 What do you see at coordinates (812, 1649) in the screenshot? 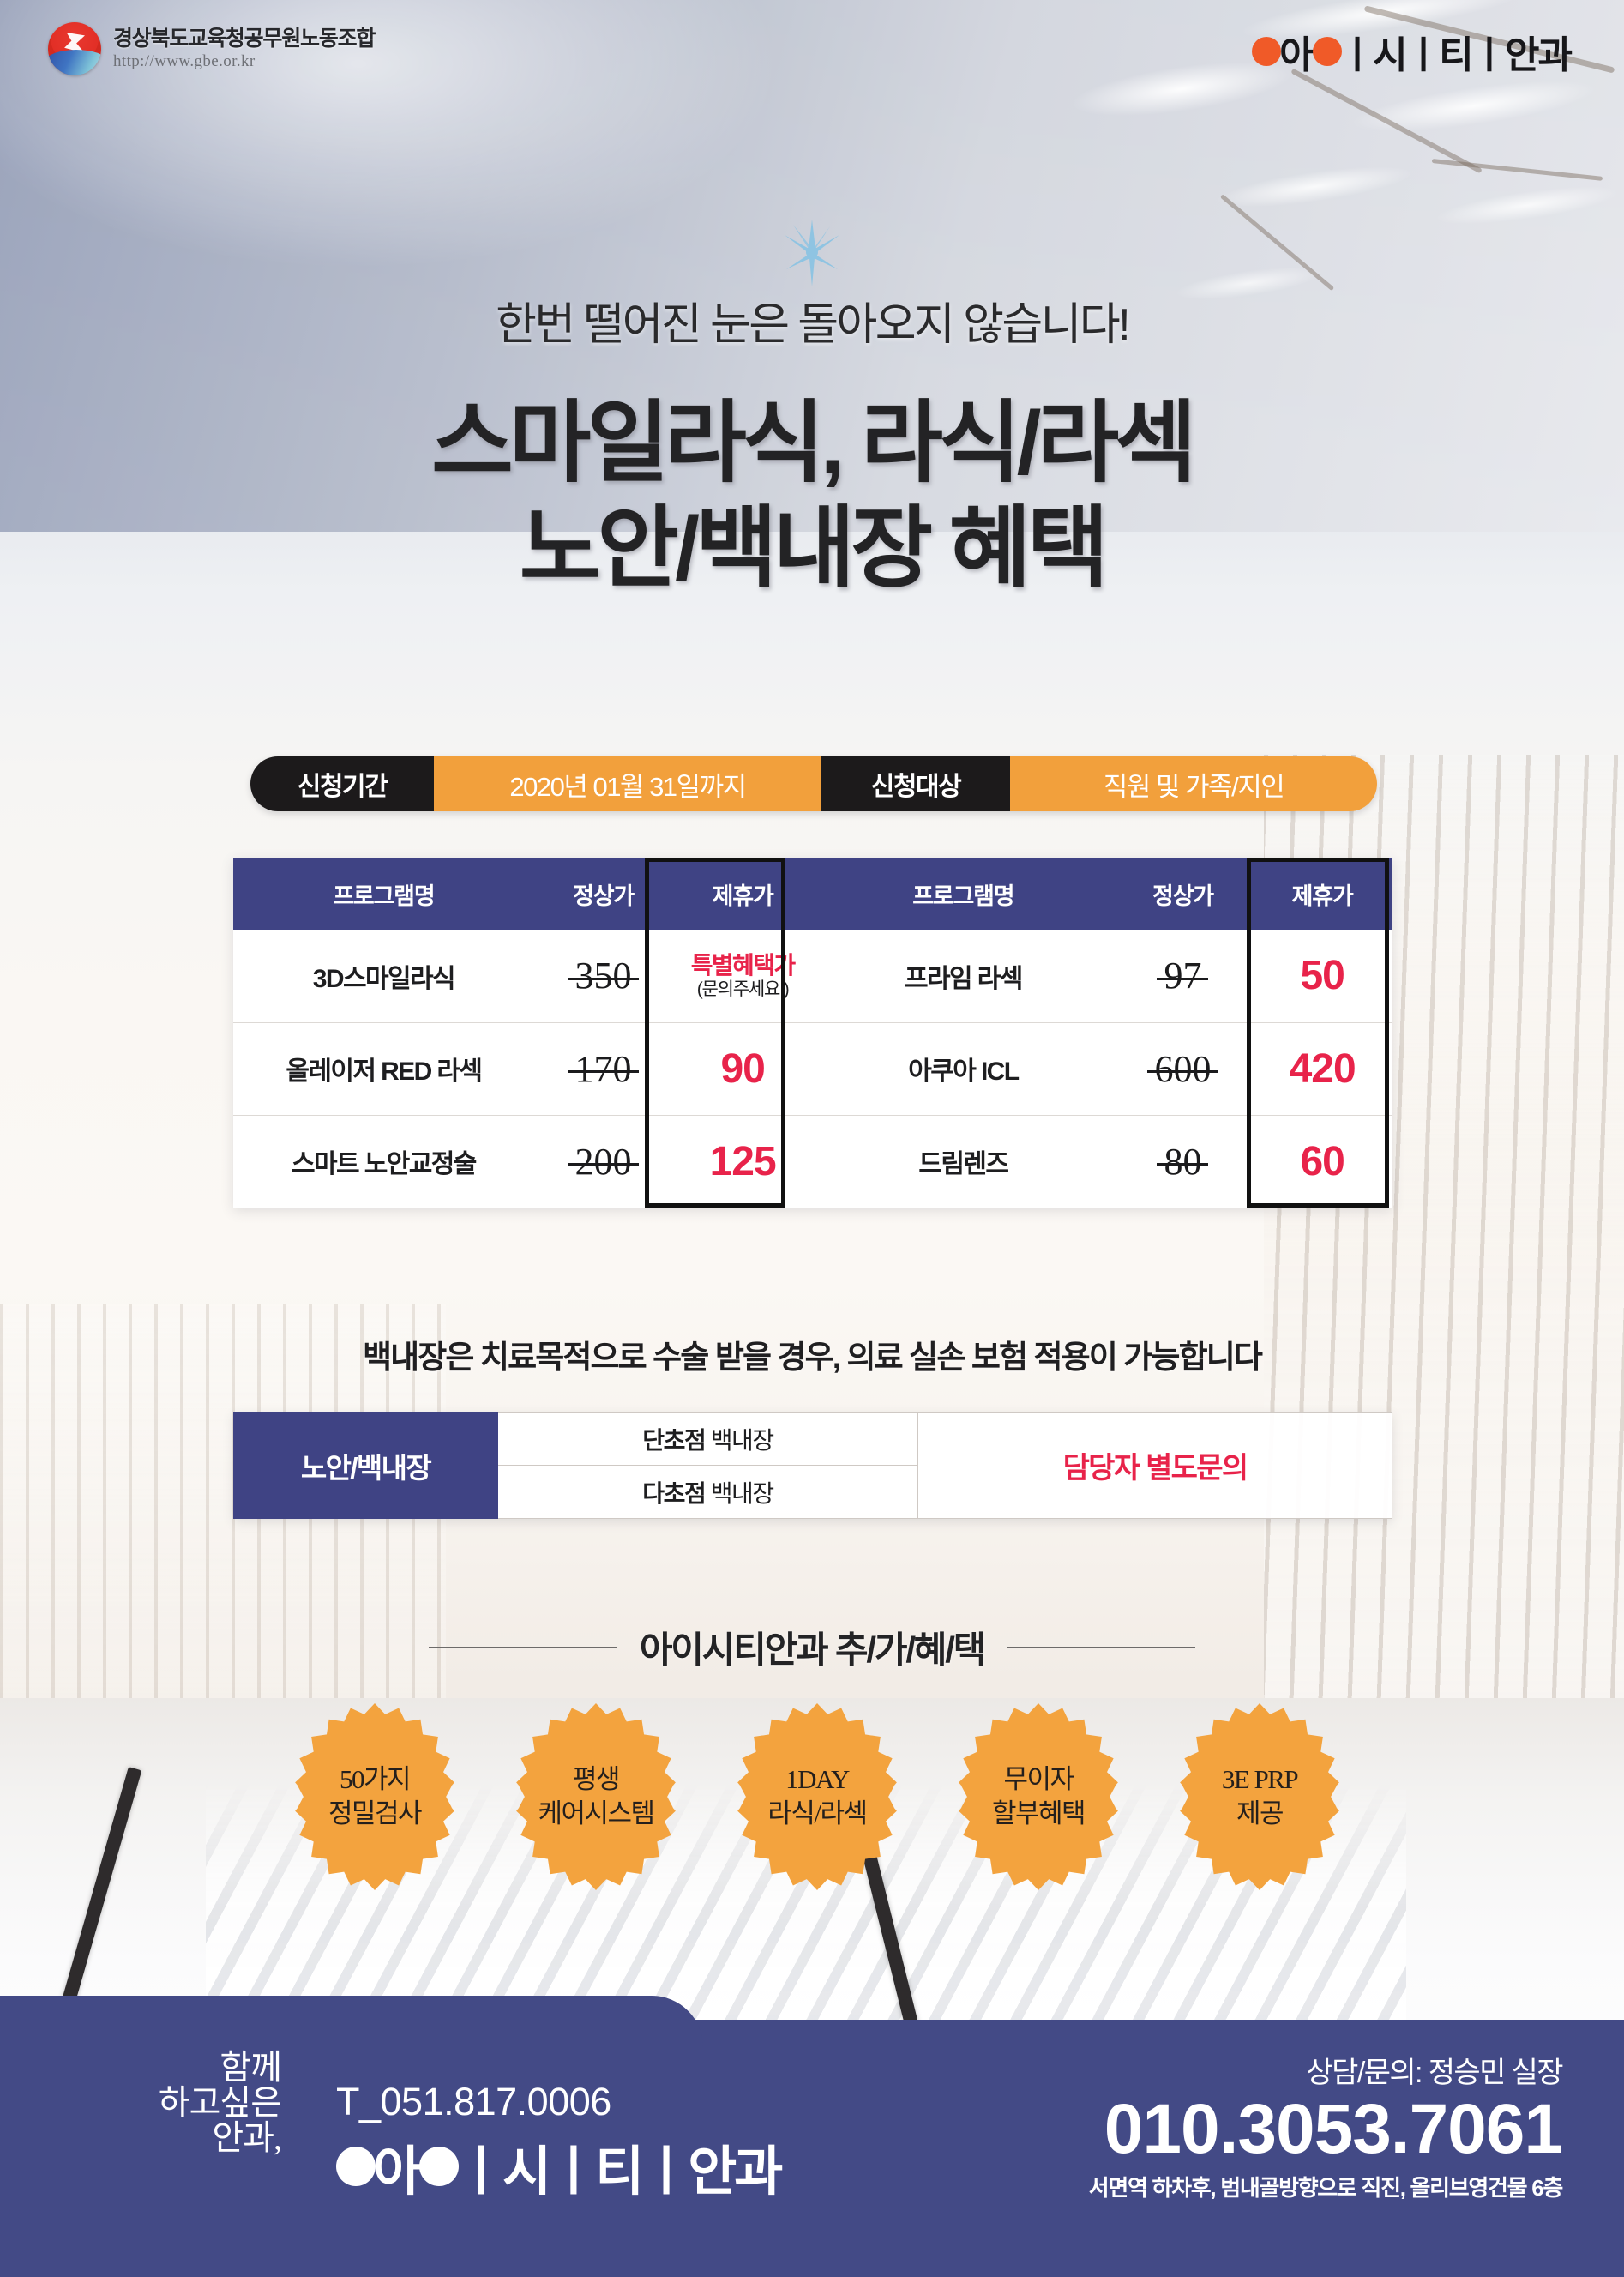
I see `extra-benefits-title: 아이시티안과 추/가/혜/택` at bounding box center [812, 1649].